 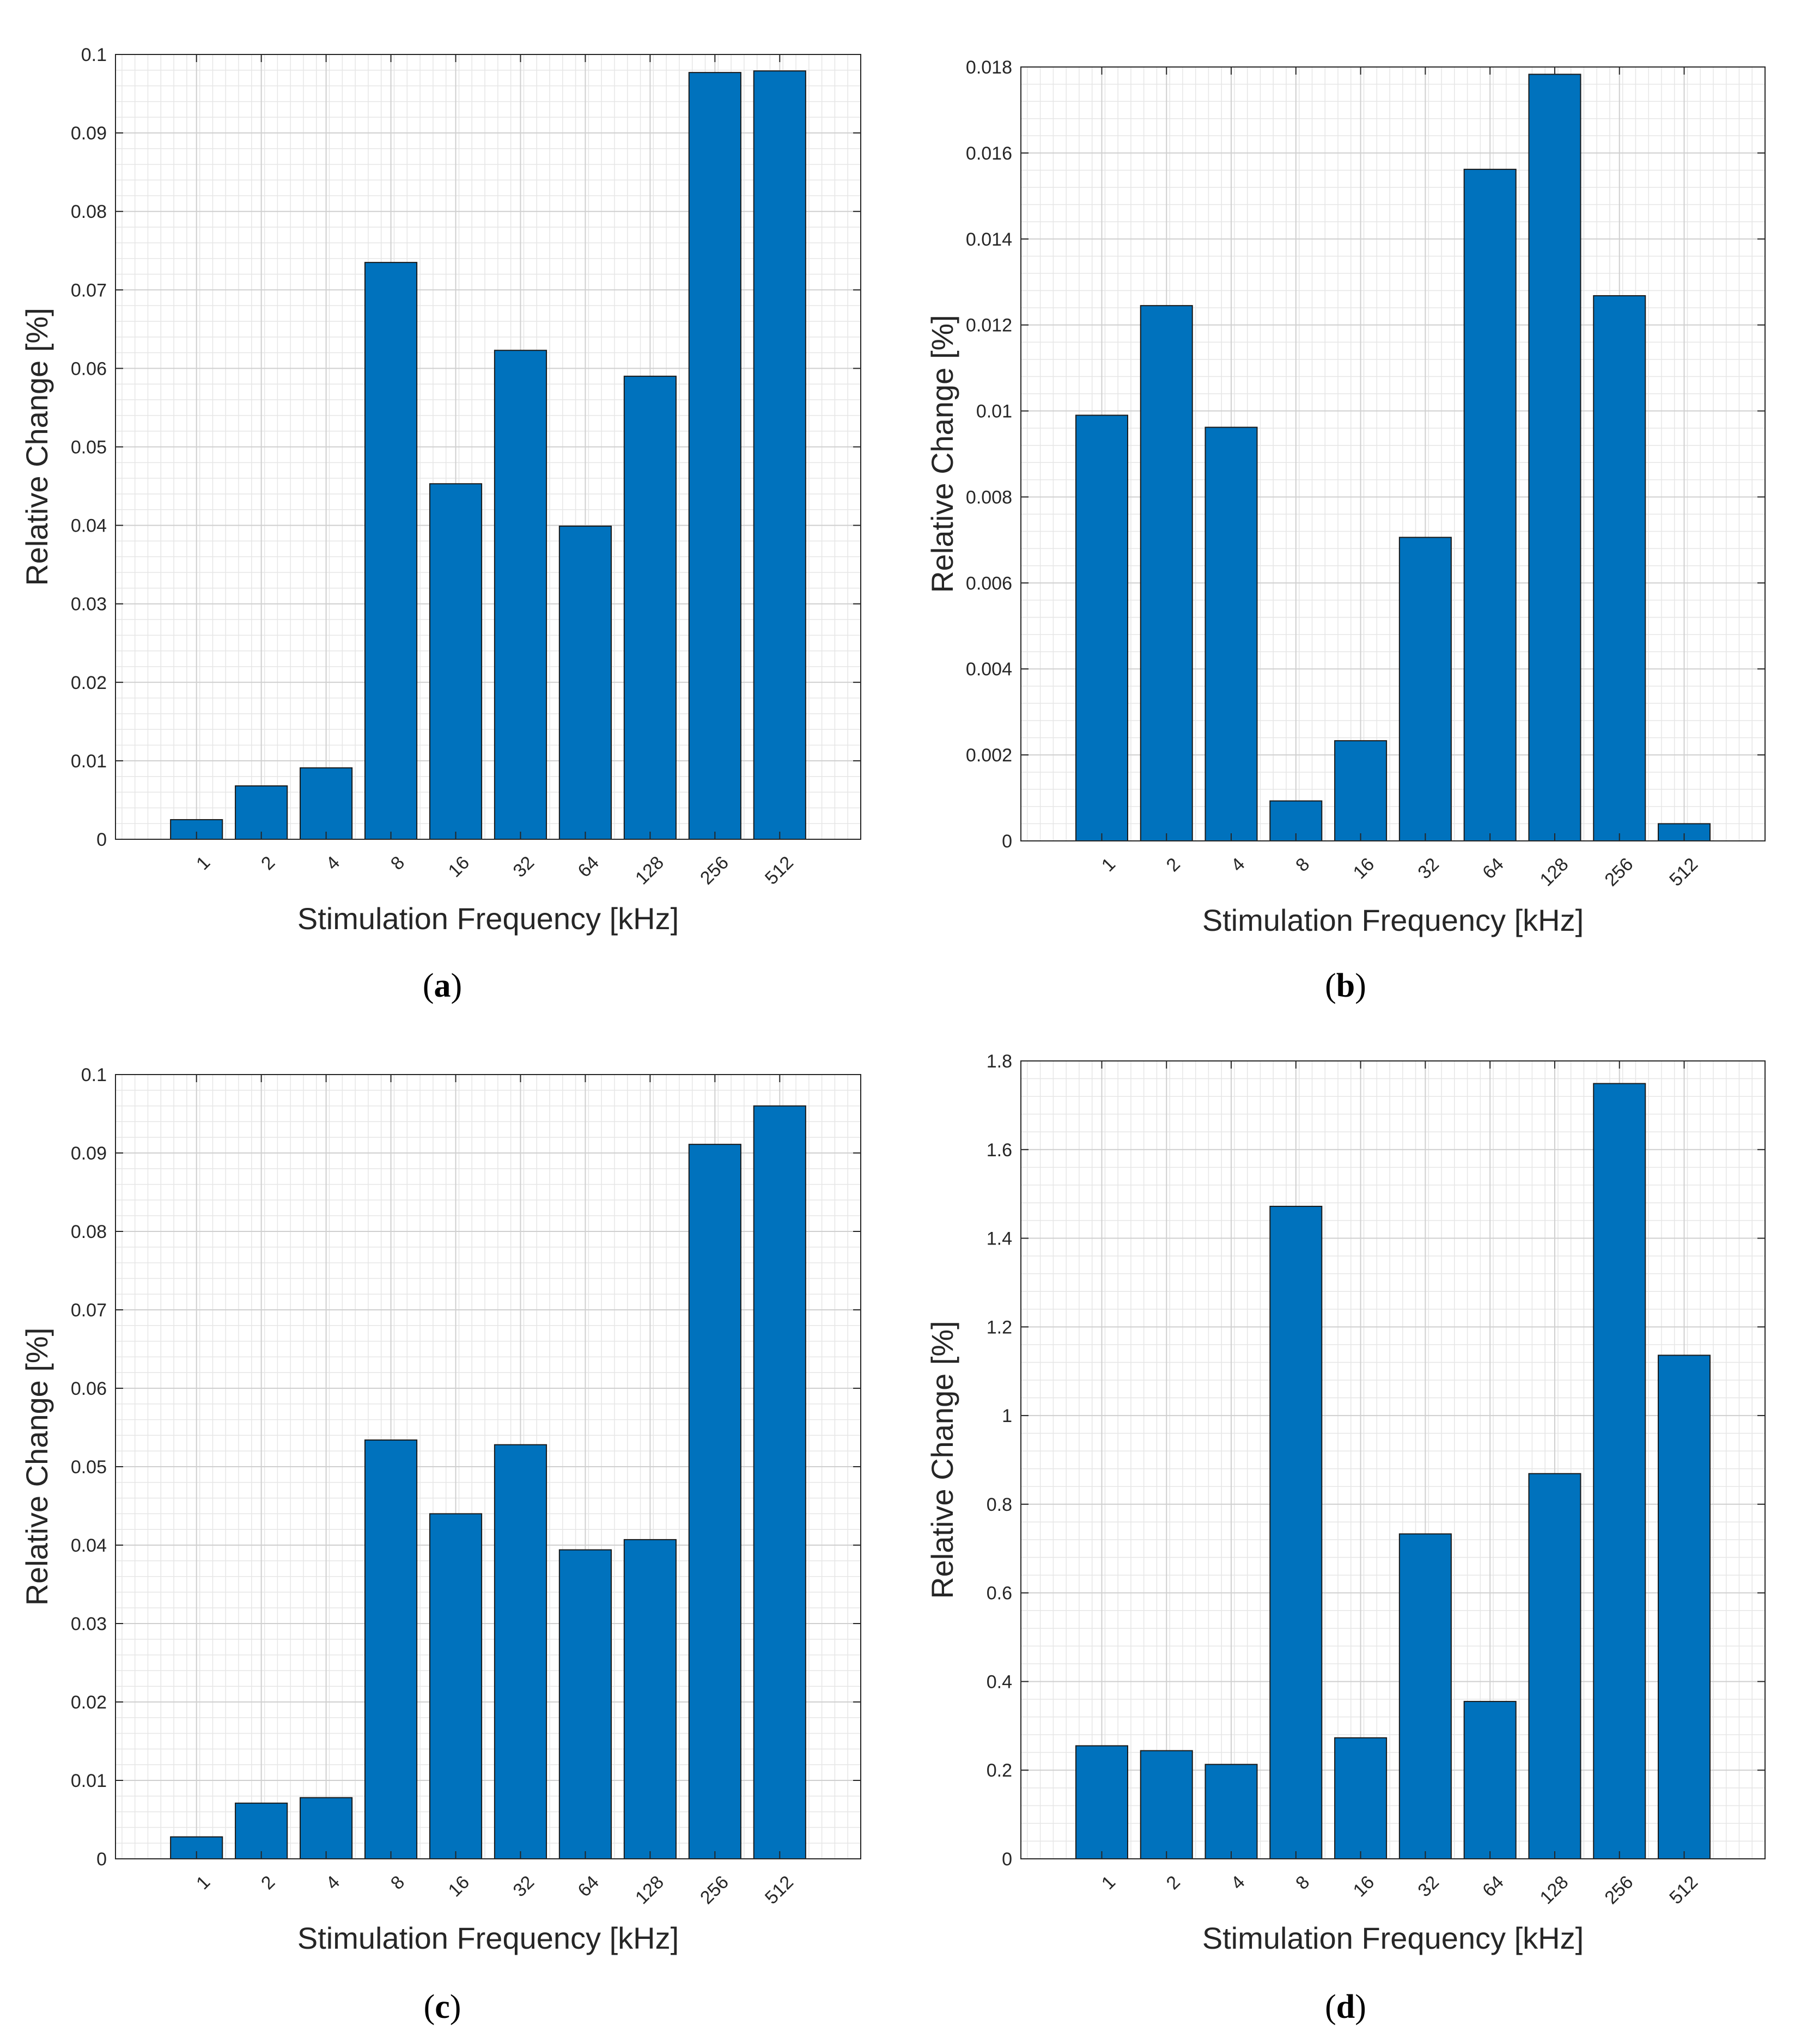 I want to click on y-tick-label: 1.4, so click(x=999, y=1239).